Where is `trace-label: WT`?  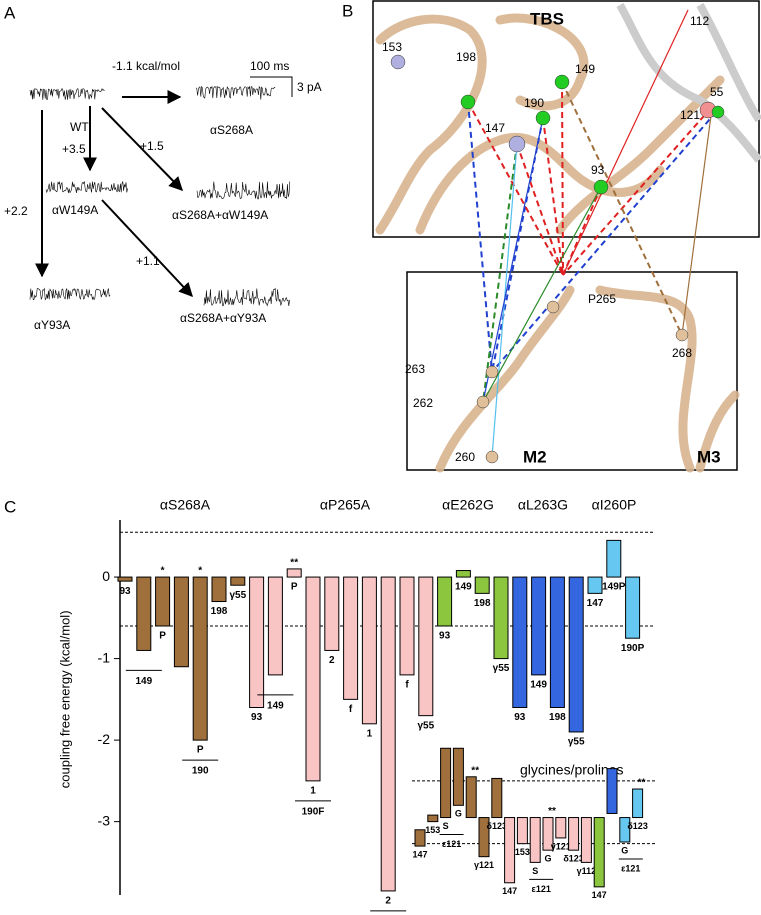
trace-label: WT is located at coordinates (79, 127).